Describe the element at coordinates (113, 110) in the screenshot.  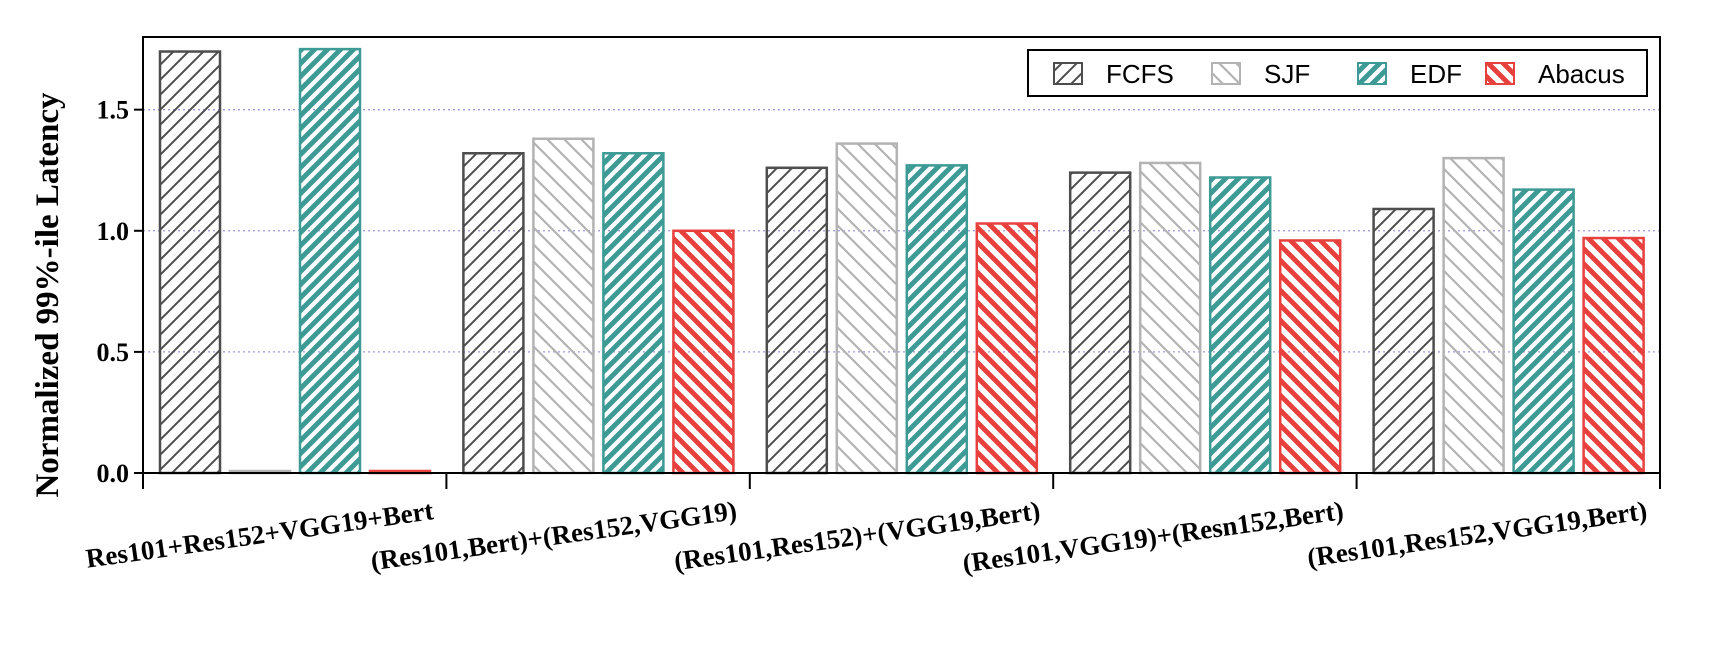
I see `y-tick-label: 1.5` at that location.